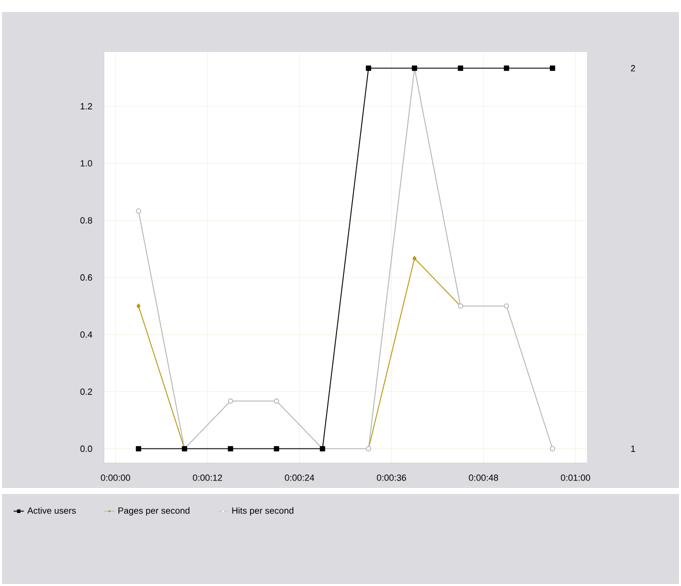 Image resolution: width=681 pixels, height=586 pixels. What do you see at coordinates (299, 477) in the screenshot?
I see `x-tick-label: 0:00:24` at bounding box center [299, 477].